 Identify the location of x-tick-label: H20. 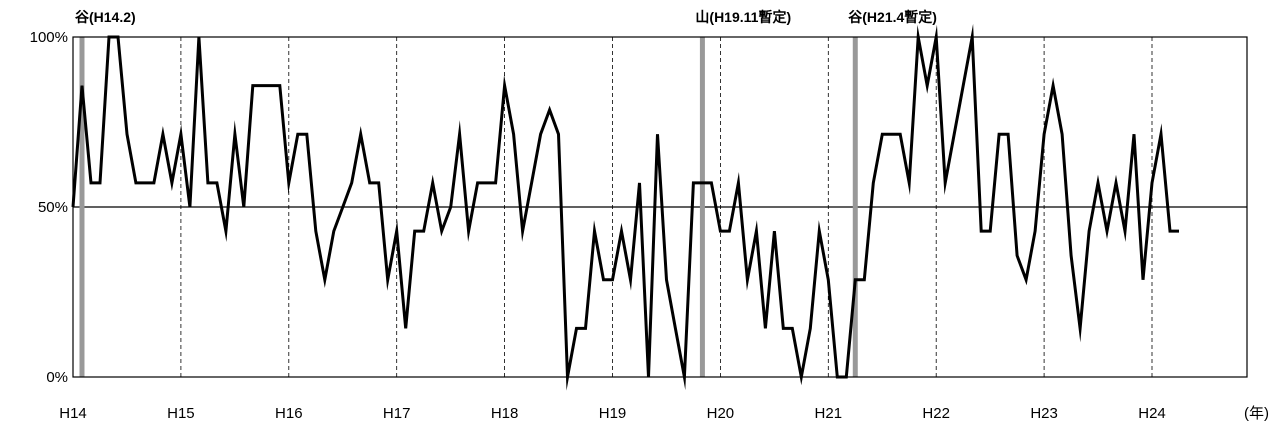
(721, 413).